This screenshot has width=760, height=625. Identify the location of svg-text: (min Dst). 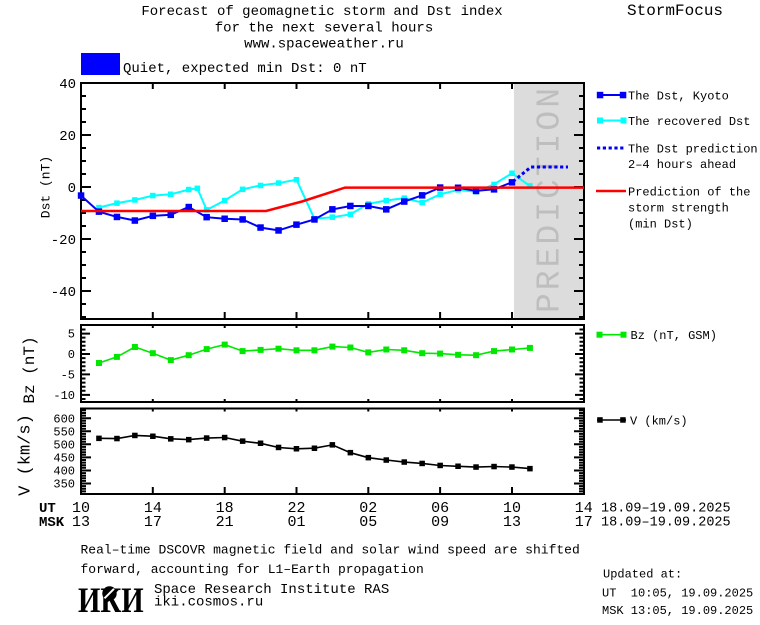
(660, 224).